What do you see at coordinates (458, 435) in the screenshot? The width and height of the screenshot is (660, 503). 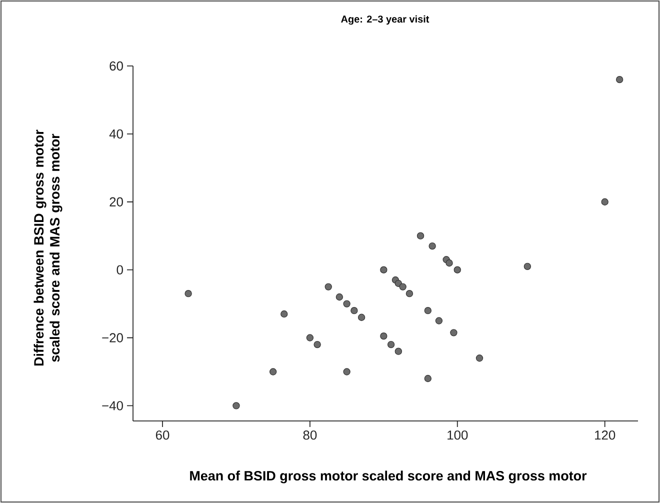 I see `x-tick-label: 100` at bounding box center [458, 435].